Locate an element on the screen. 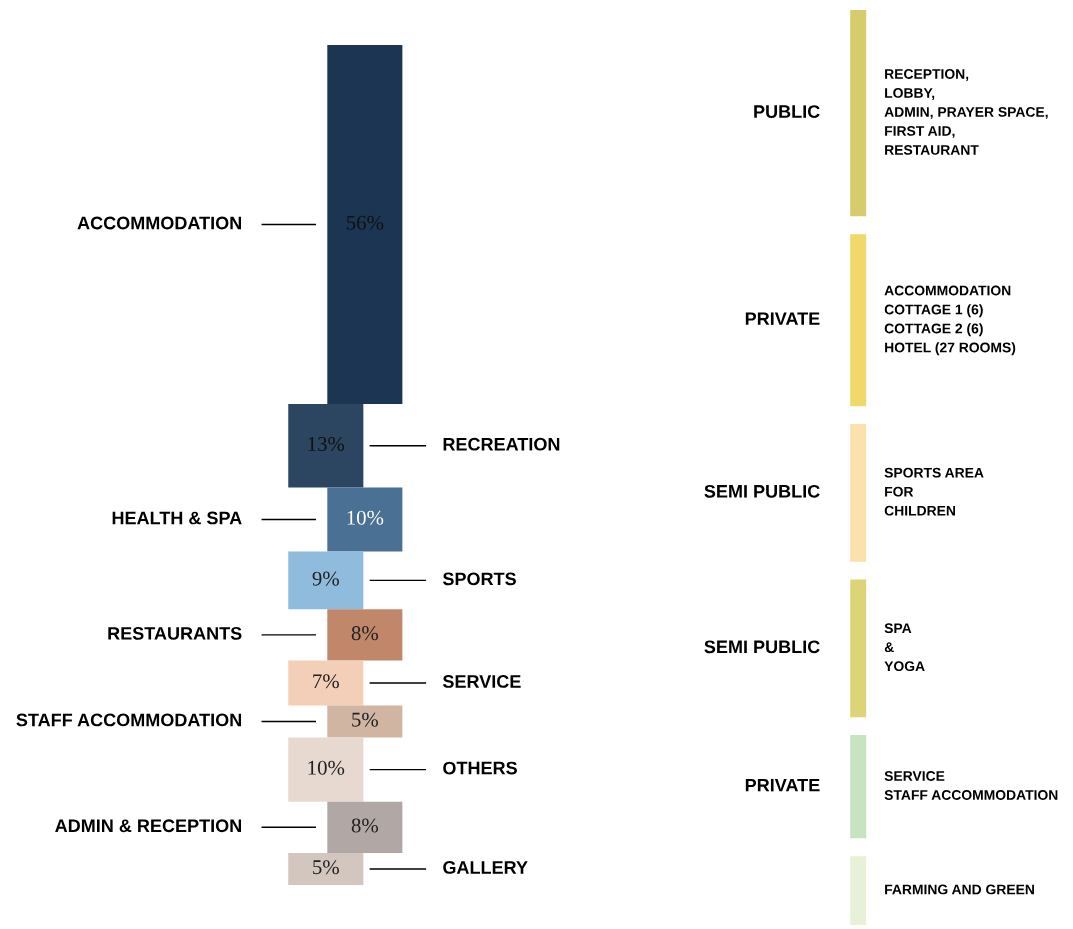 This screenshot has height=929, width=1073. category-label: ADMIN & RECEPTION is located at coordinates (148, 826).